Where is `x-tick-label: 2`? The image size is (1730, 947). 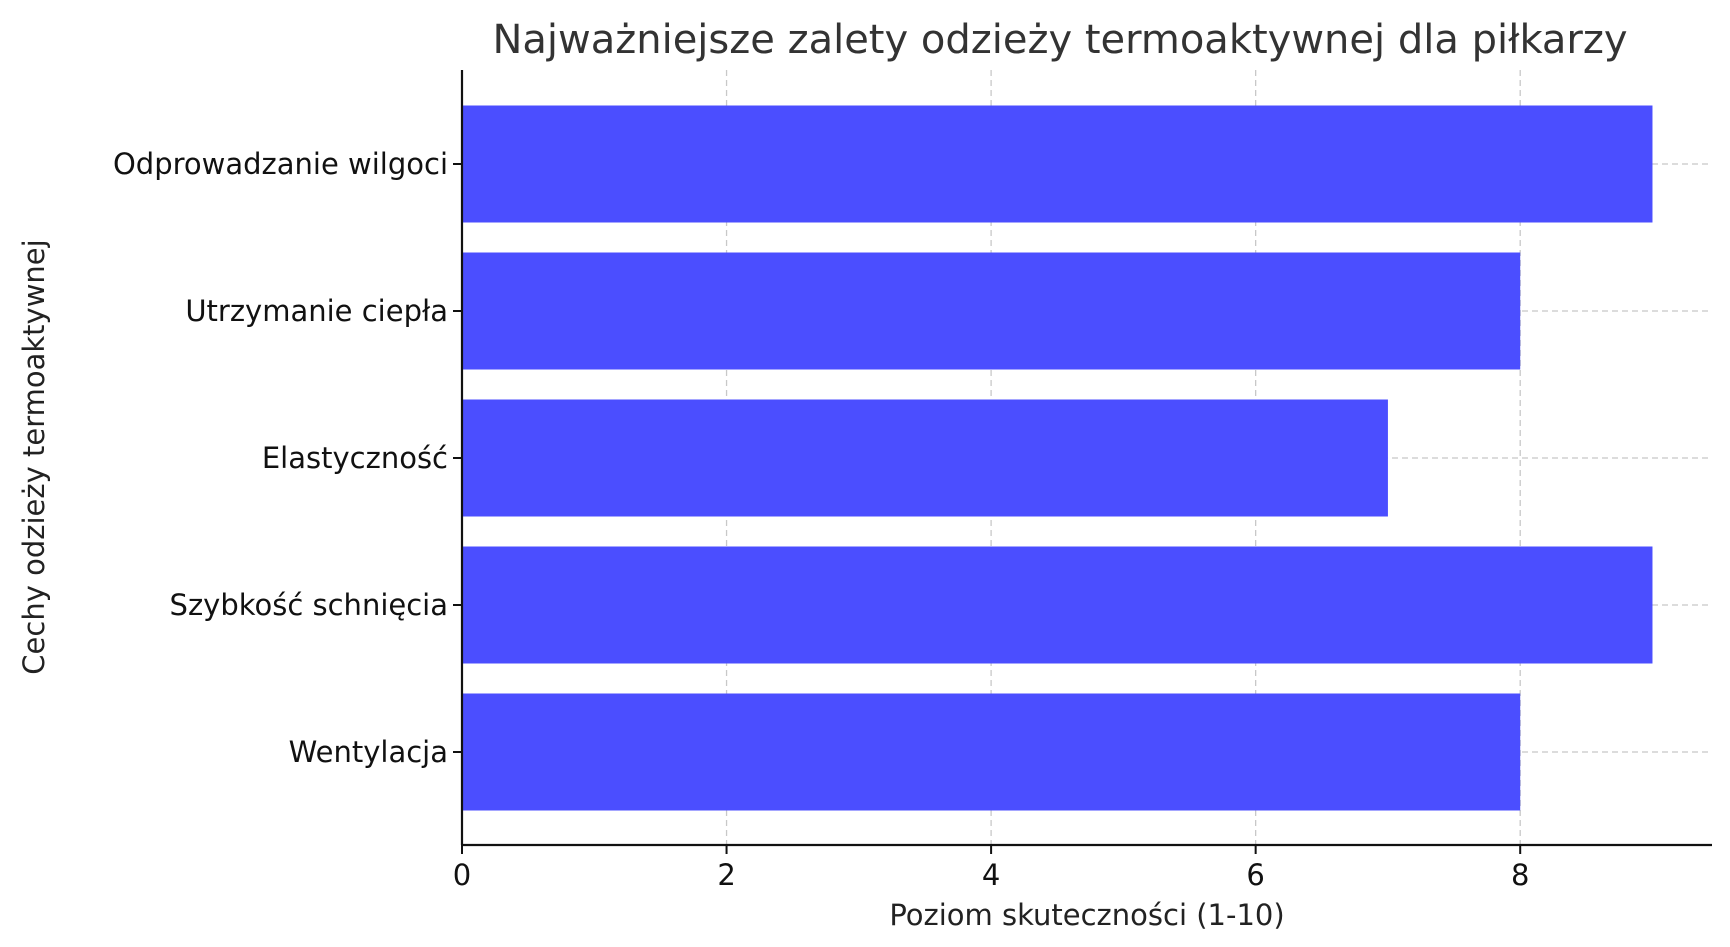 x-tick-label: 2 is located at coordinates (726, 875).